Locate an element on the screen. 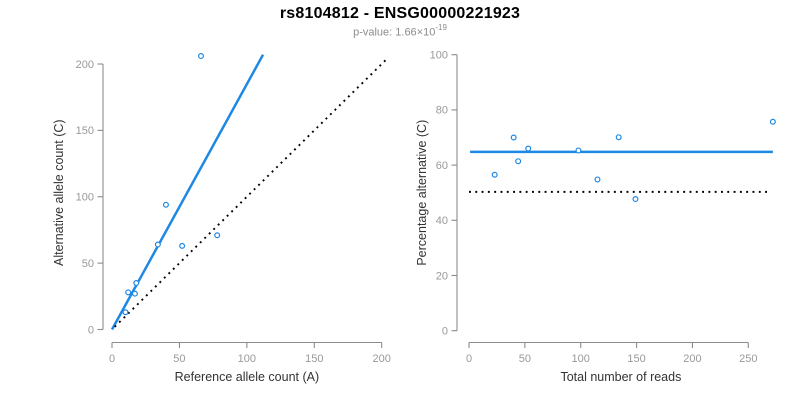 This screenshot has height=400, width=800. y-tick-label: 200 is located at coordinates (85, 65).